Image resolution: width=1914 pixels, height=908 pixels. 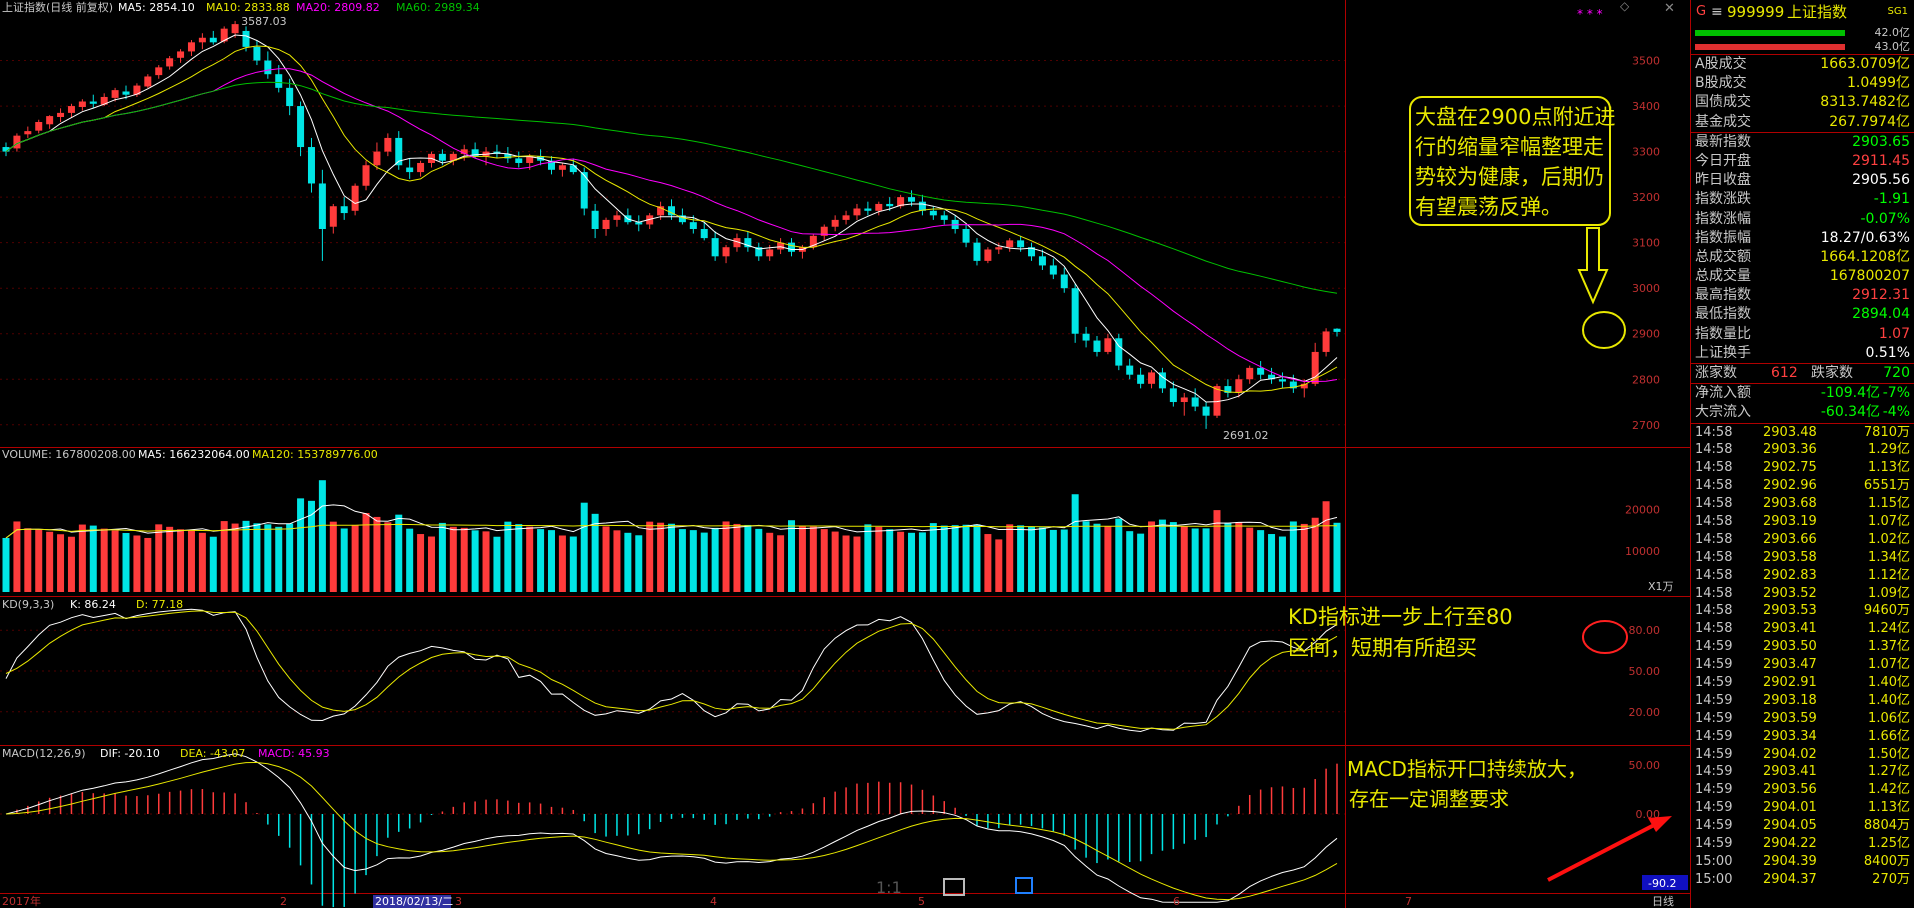 I want to click on index-stat-row: 总成交量 167800207, so click(x=1802, y=276).